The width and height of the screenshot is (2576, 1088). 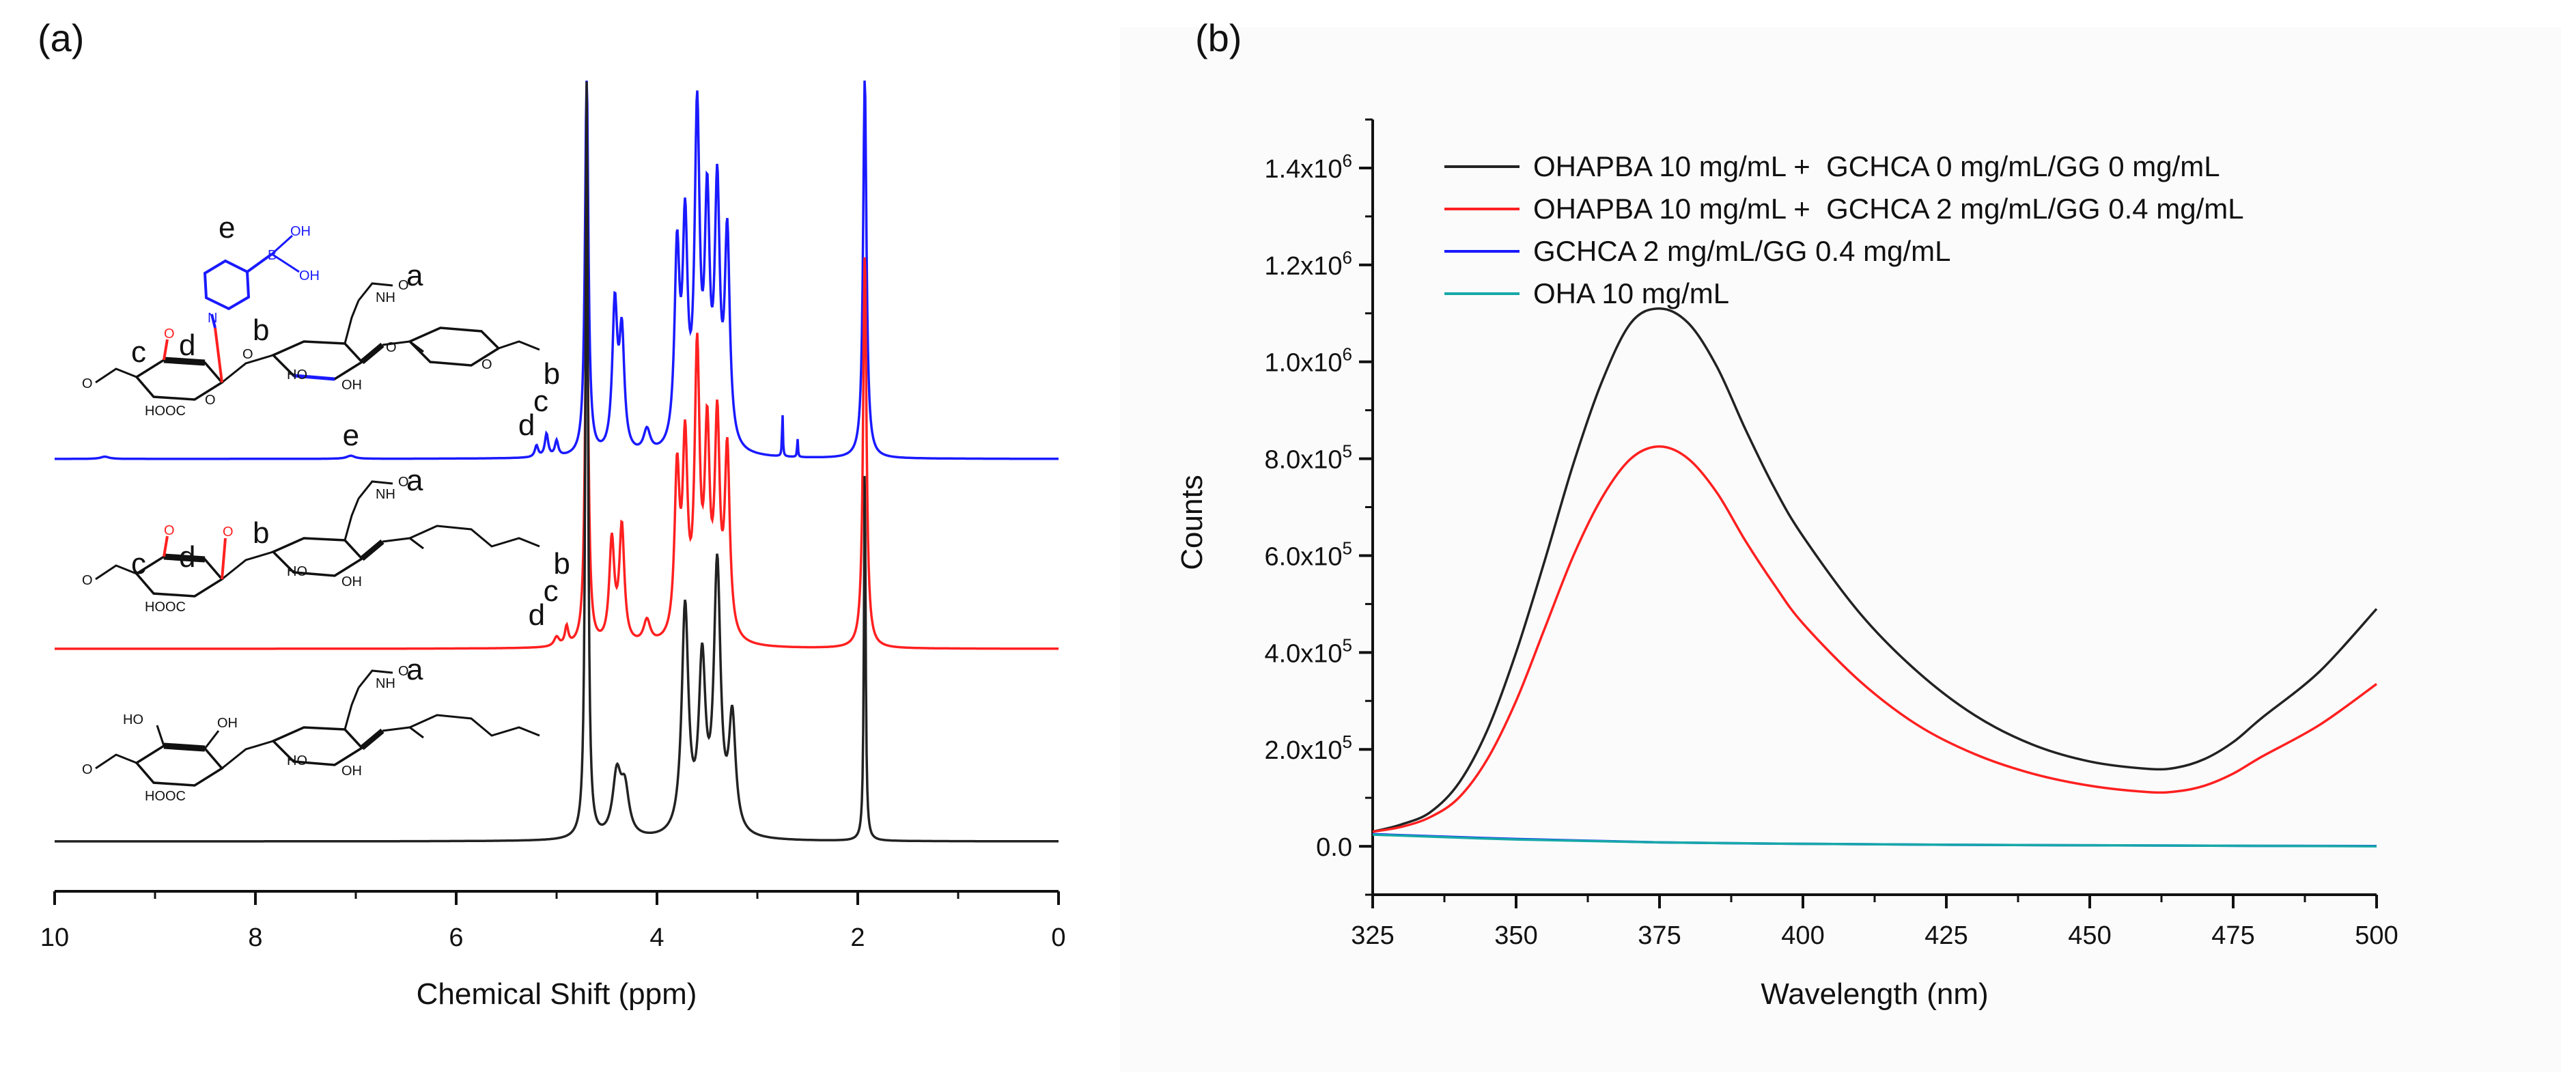 I want to click on pl-x-tick-label: 475, so click(x=2232, y=935).